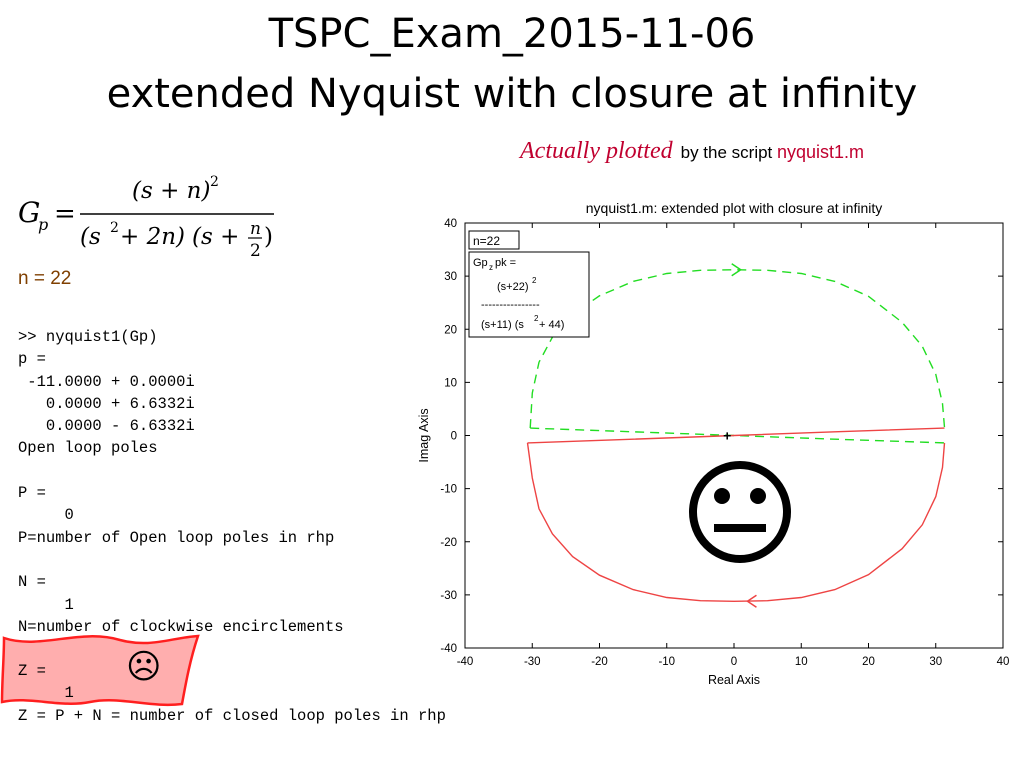 The height and width of the screenshot is (768, 1024). What do you see at coordinates (465, 662) in the screenshot?
I see `x-tick-label: -40` at bounding box center [465, 662].